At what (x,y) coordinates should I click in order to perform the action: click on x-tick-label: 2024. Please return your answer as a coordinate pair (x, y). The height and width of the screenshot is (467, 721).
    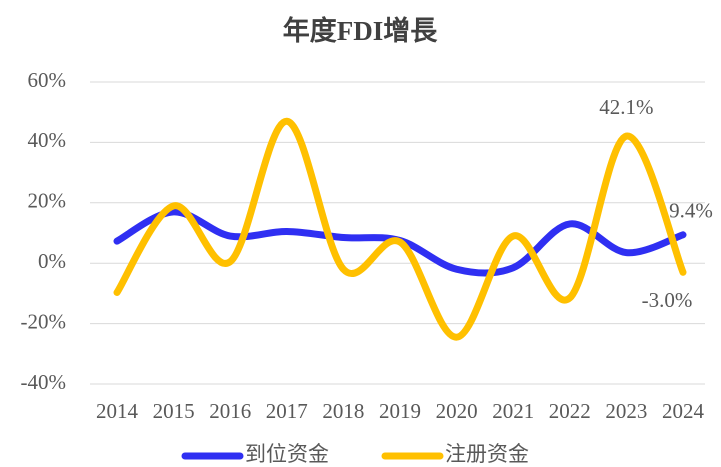
    Looking at the image, I should click on (683, 411).